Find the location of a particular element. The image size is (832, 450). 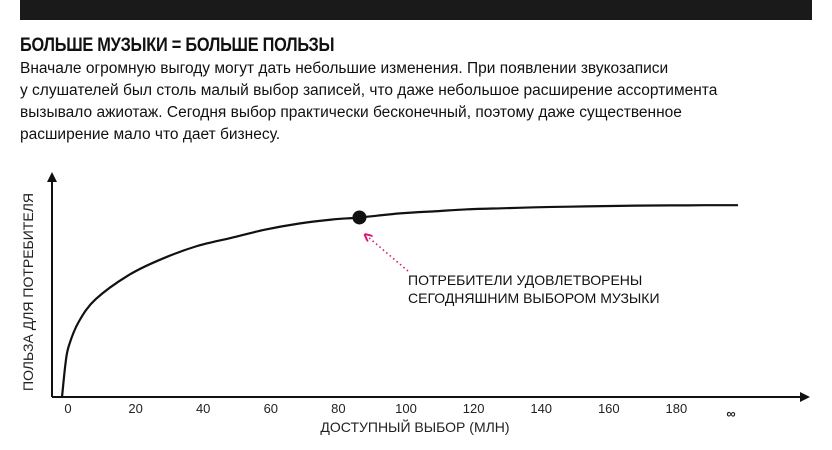

x-tick-label: ∞ is located at coordinates (730, 413).